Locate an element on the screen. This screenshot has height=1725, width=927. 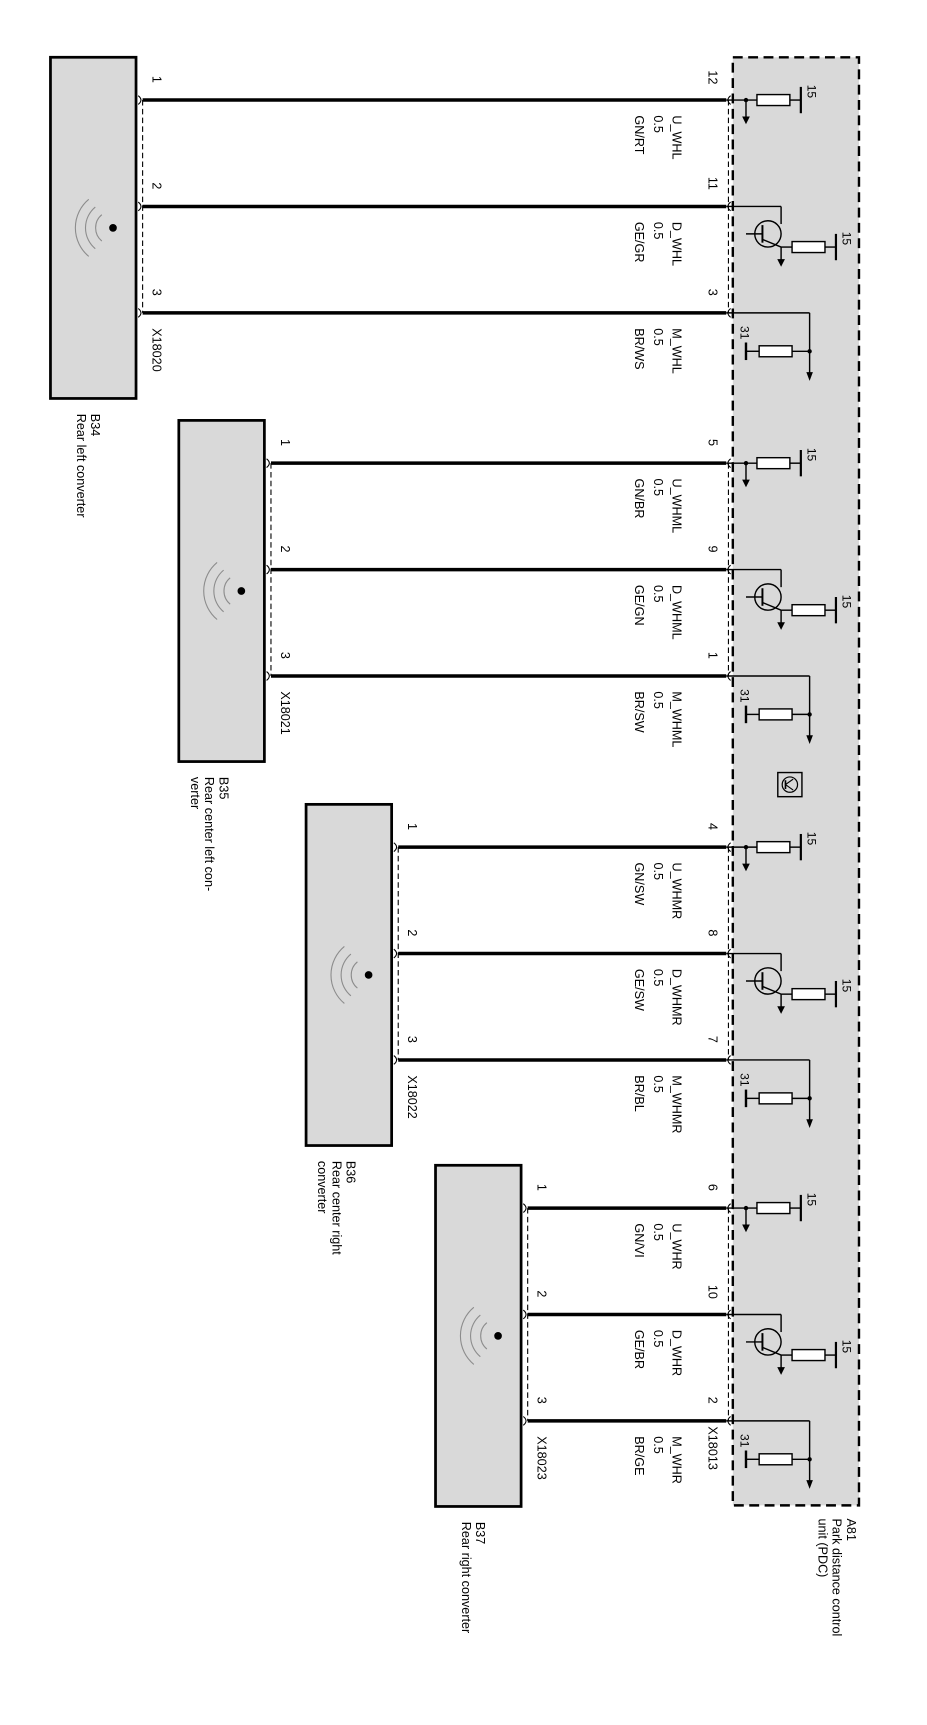
component-id-label: B36 is located at coordinates (351, 1172).